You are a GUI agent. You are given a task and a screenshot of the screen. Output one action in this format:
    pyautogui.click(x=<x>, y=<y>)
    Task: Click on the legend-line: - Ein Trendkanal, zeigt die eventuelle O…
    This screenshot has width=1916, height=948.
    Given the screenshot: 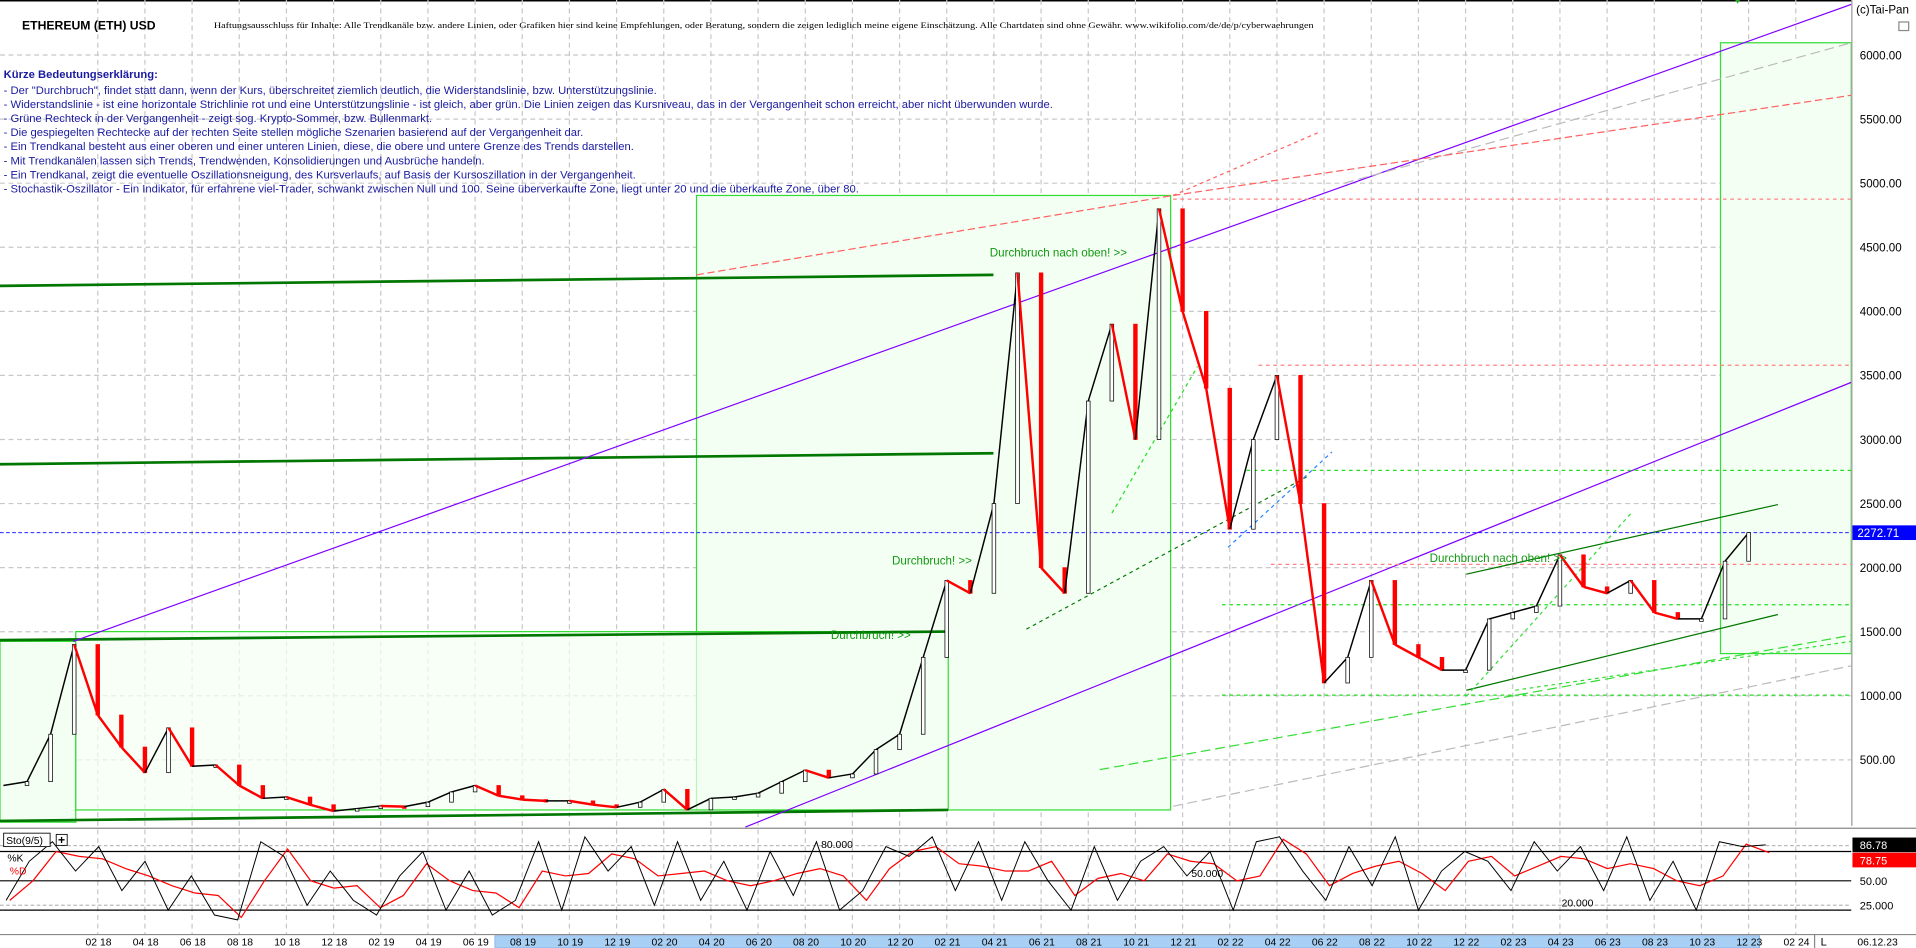 What is the action you would take?
    pyautogui.click(x=320, y=175)
    